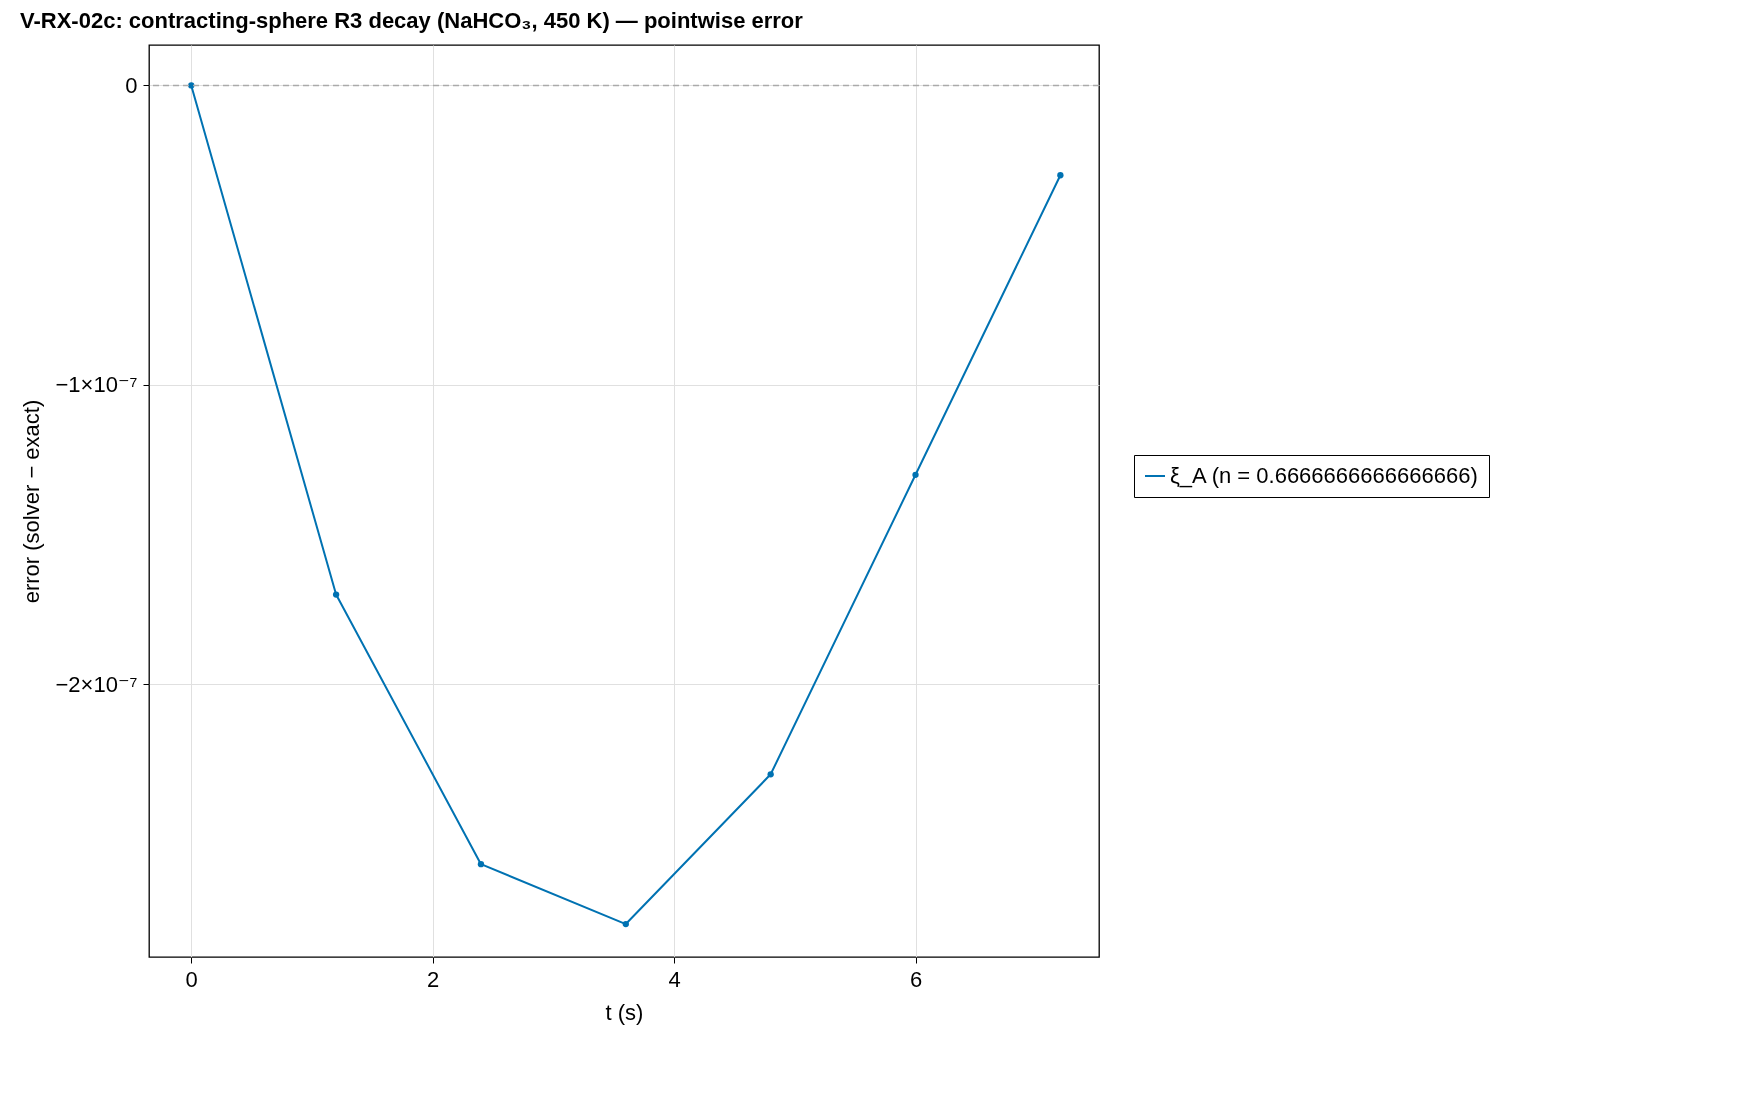  I want to click on legend-label: ξ_A (n = 0.6666666666666666), so click(1324, 475).